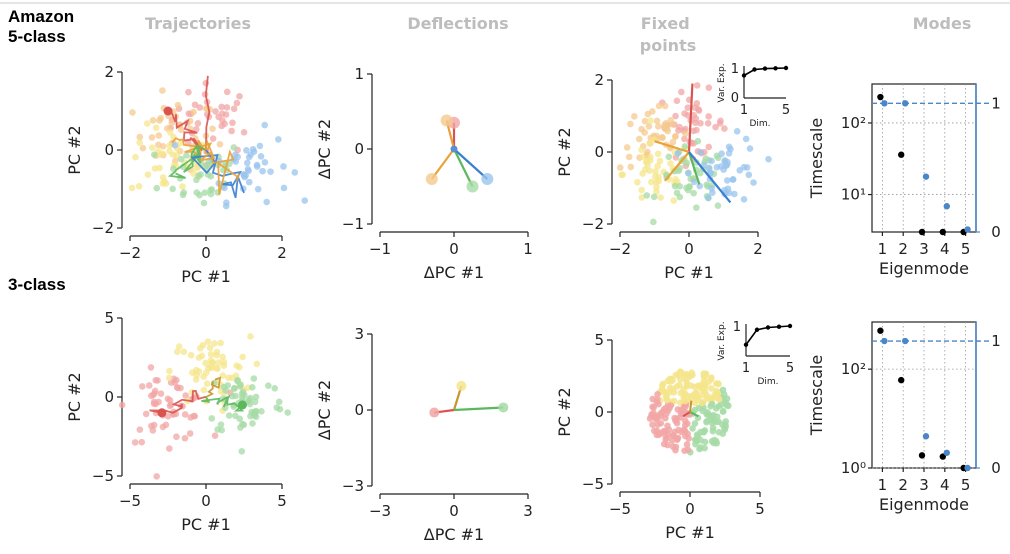 The image size is (1010, 554). What do you see at coordinates (454, 249) in the screenshot?
I see `amazon5-defl-x-tick-label: 0` at bounding box center [454, 249].